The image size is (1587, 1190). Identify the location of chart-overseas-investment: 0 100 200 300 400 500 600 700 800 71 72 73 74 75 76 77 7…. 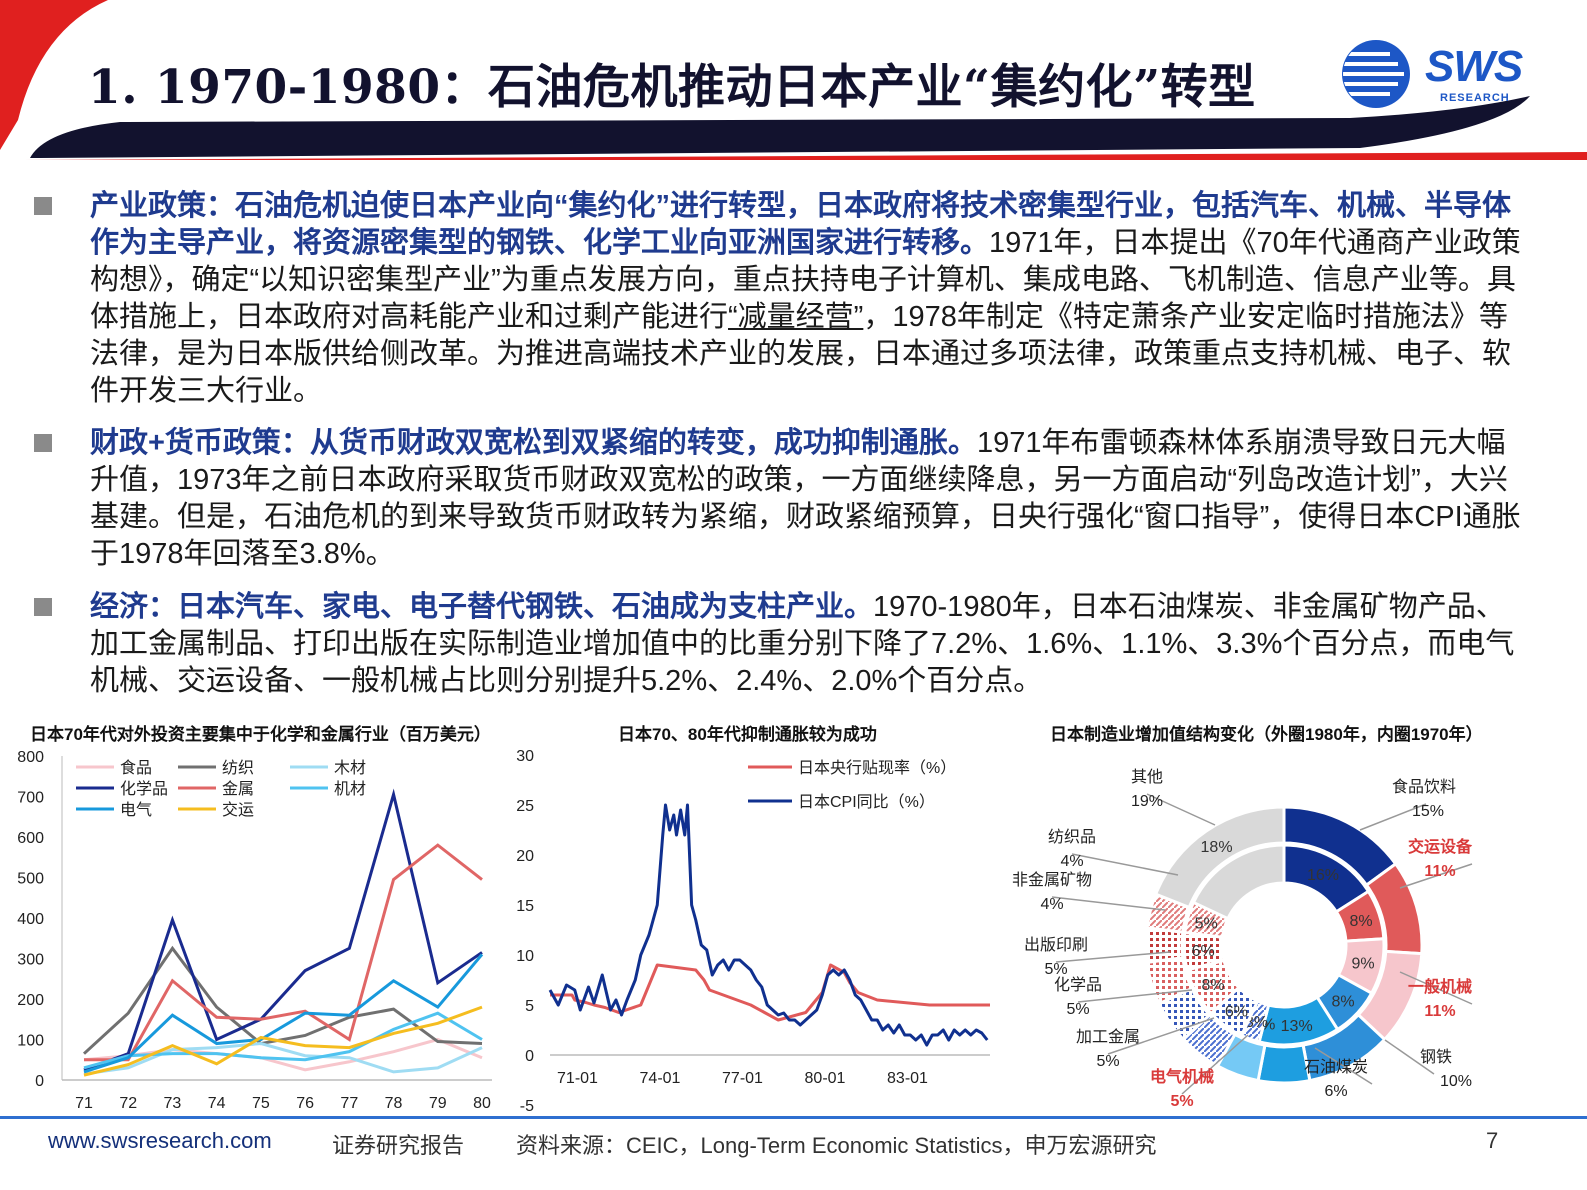
(254, 930).